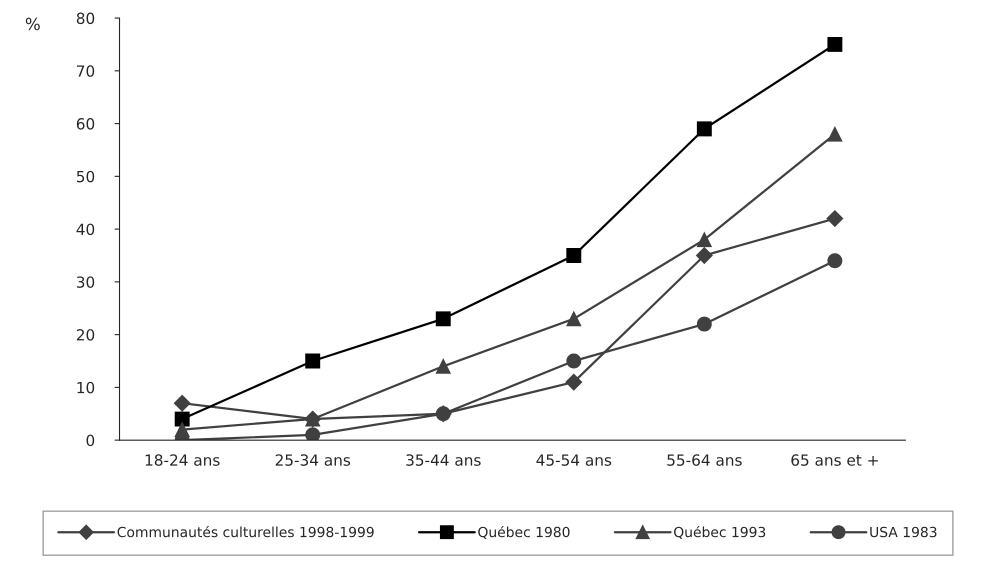  What do you see at coordinates (33, 24) in the screenshot?
I see `y-axis-title: %` at bounding box center [33, 24].